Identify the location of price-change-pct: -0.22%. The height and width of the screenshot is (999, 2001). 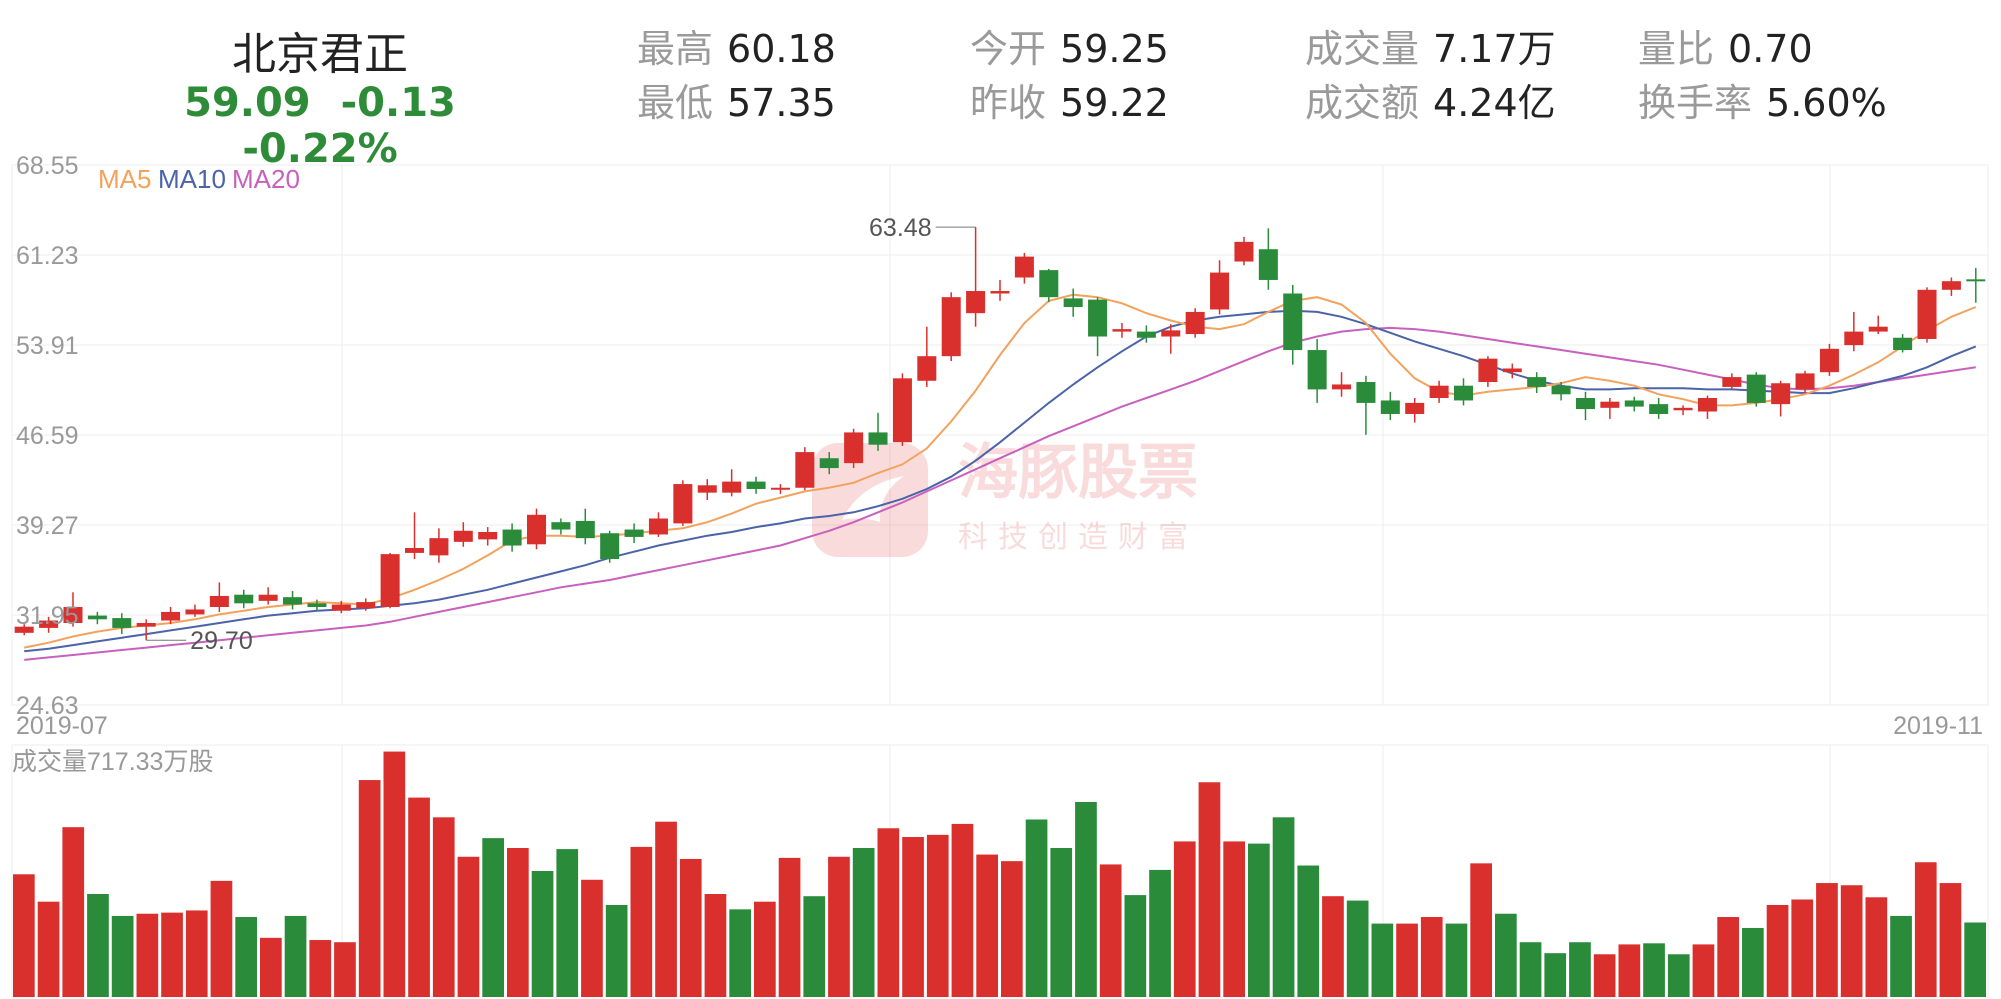
(320, 149).